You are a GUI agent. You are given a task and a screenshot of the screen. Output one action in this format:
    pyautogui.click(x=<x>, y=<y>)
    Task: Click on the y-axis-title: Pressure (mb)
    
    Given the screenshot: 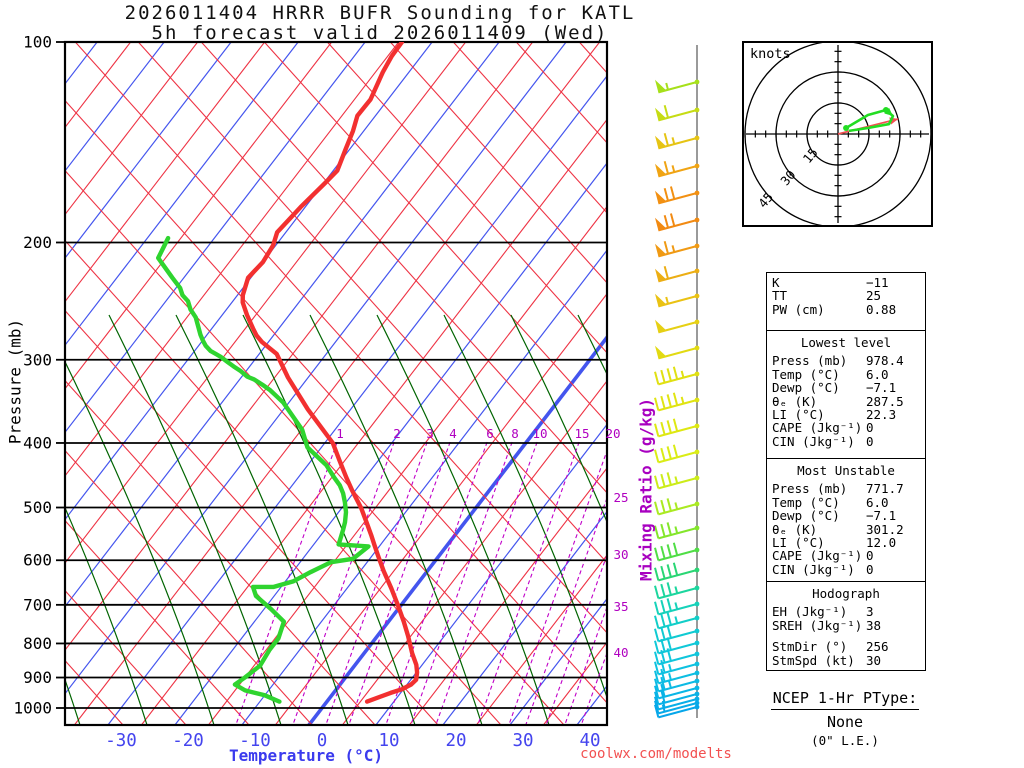 What is the action you would take?
    pyautogui.click(x=15, y=381)
    